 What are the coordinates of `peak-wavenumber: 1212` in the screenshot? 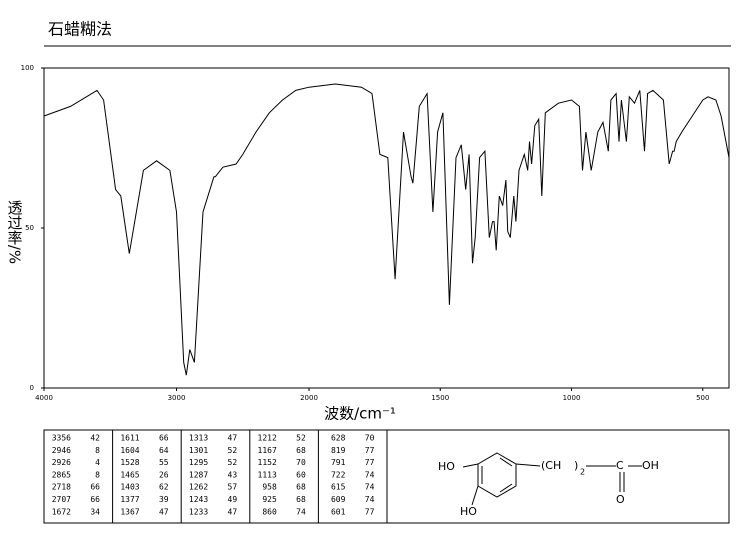 It's located at (267, 438).